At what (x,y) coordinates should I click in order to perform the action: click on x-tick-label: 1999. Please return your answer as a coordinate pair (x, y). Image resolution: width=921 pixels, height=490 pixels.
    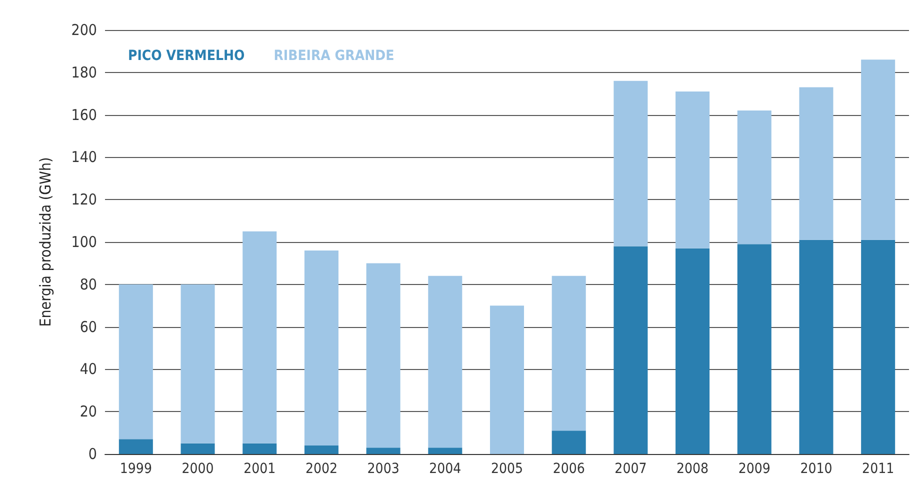
    Looking at the image, I should click on (136, 469).